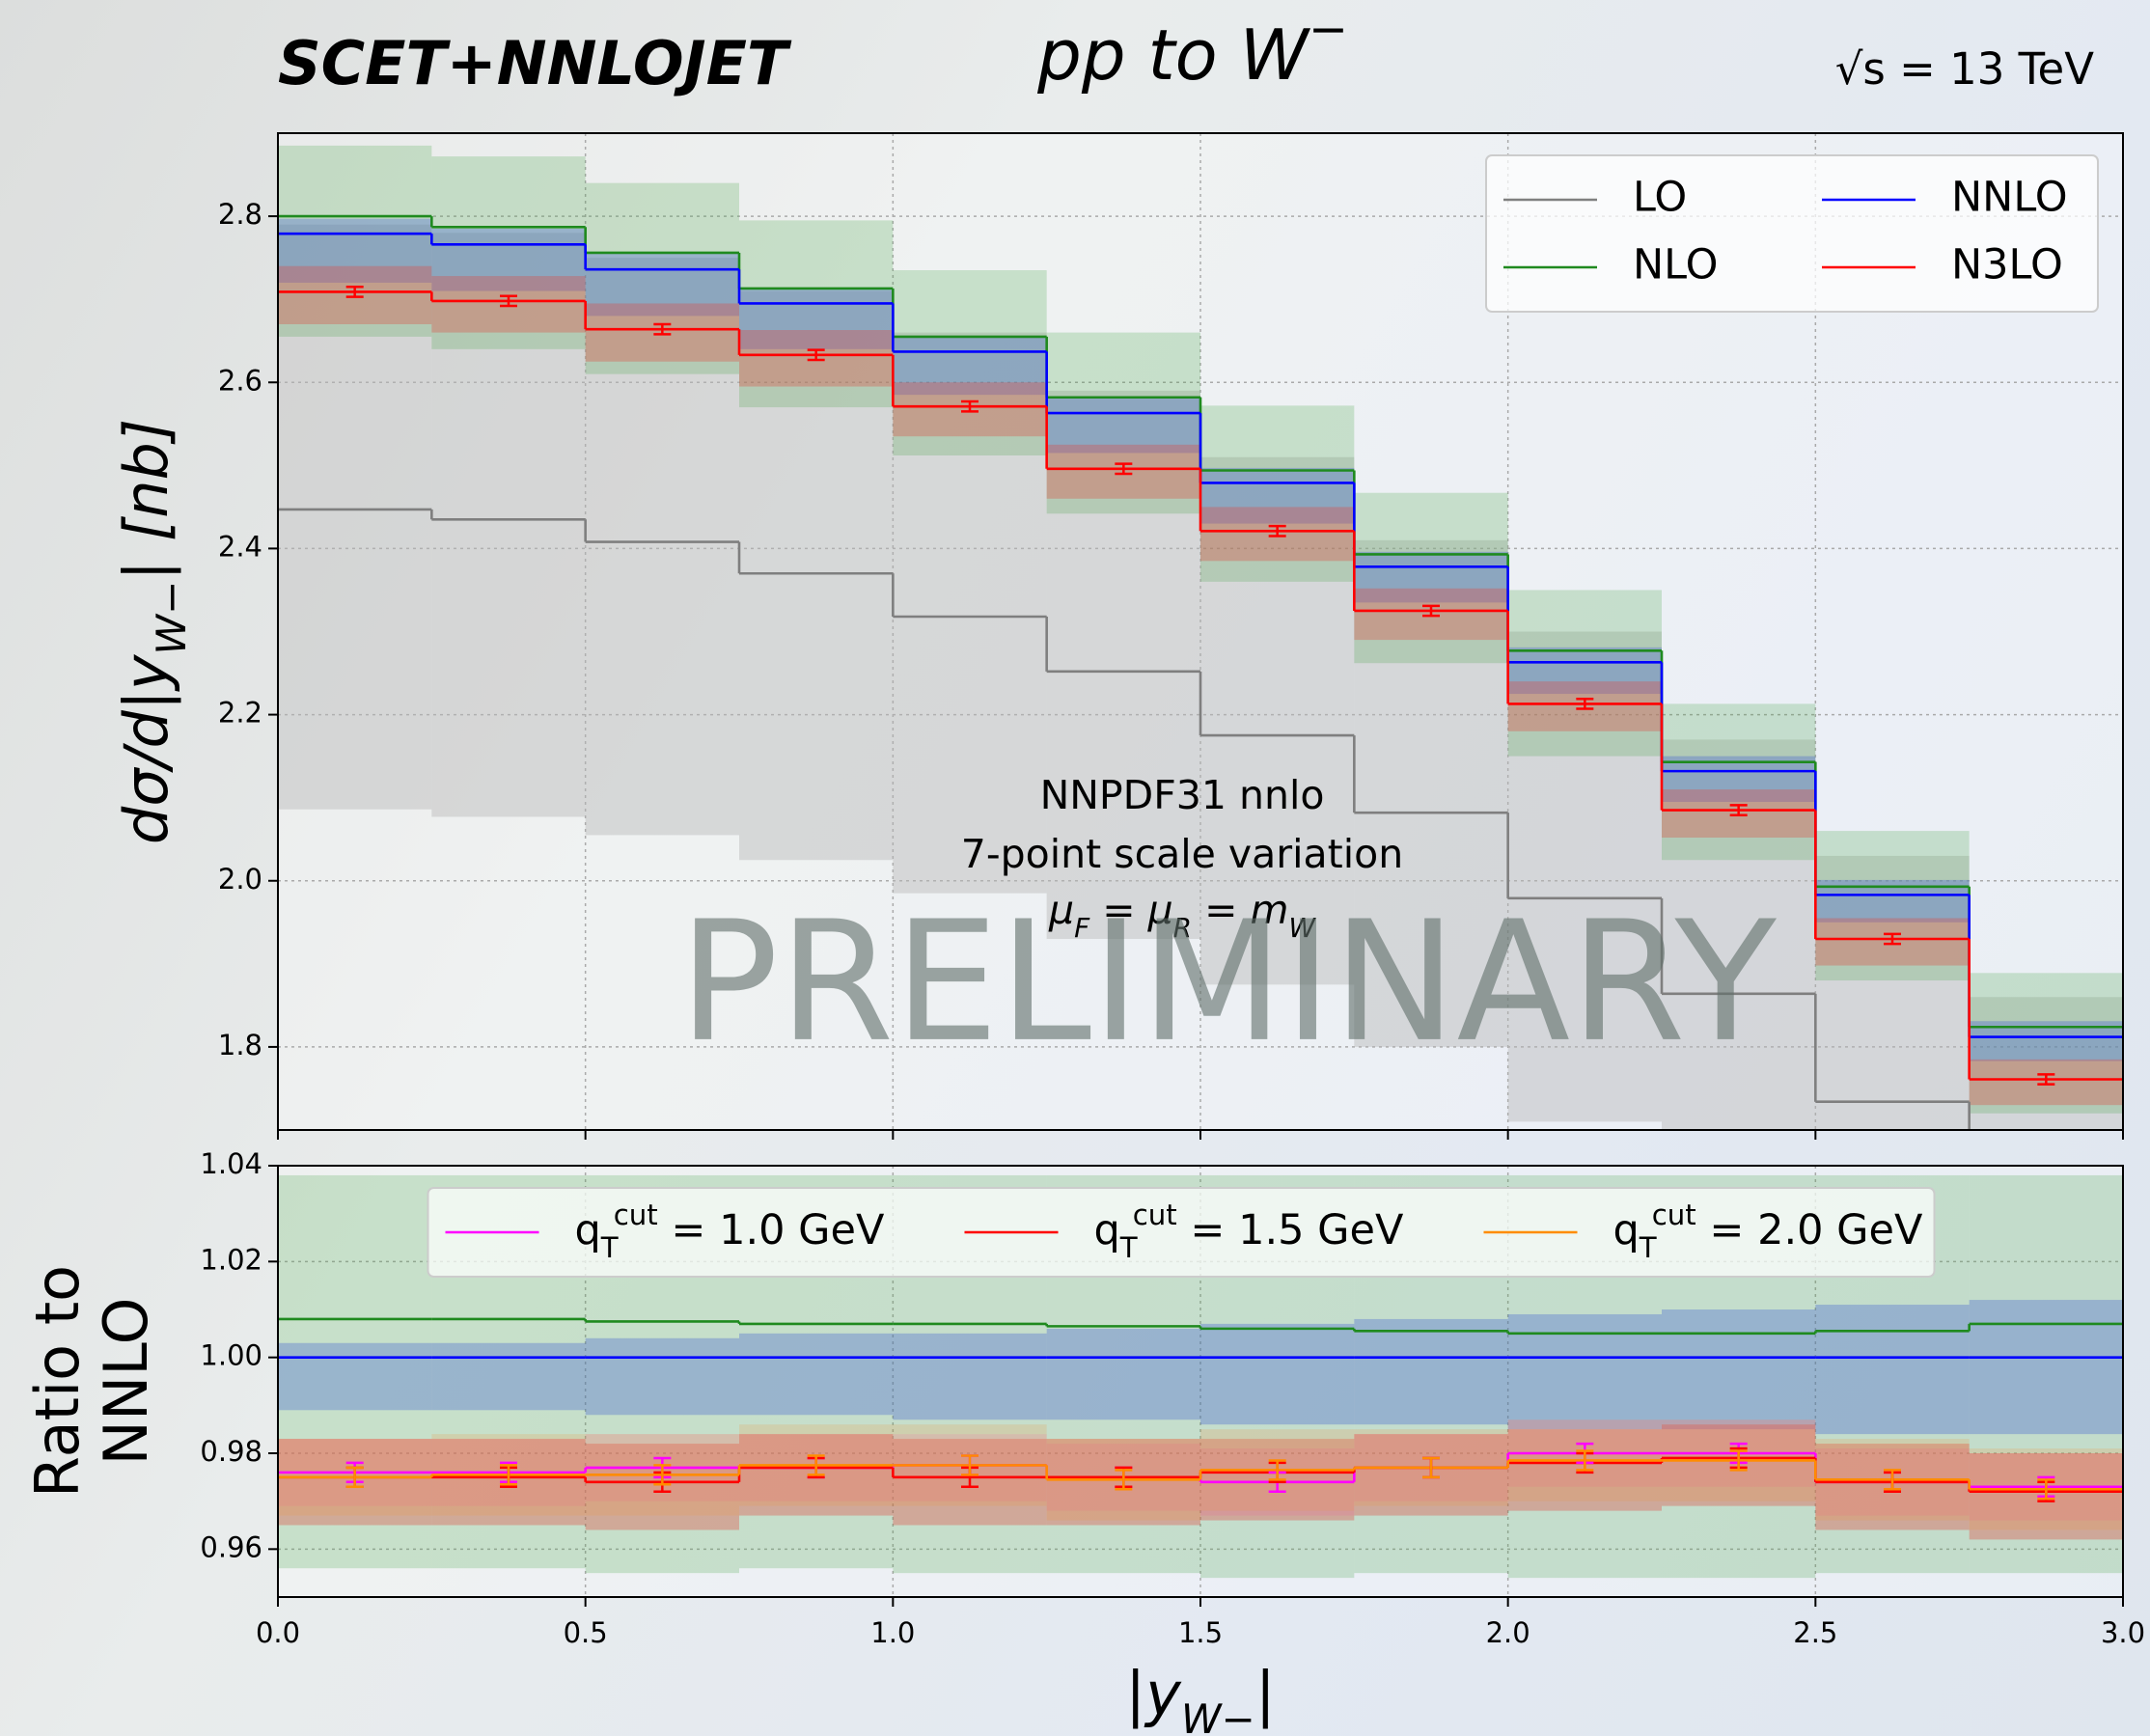 The image size is (2150, 1736). Describe the element at coordinates (1249, 1232) in the screenshot. I see `legend-label: qTcut = 1.5 GeV` at that location.